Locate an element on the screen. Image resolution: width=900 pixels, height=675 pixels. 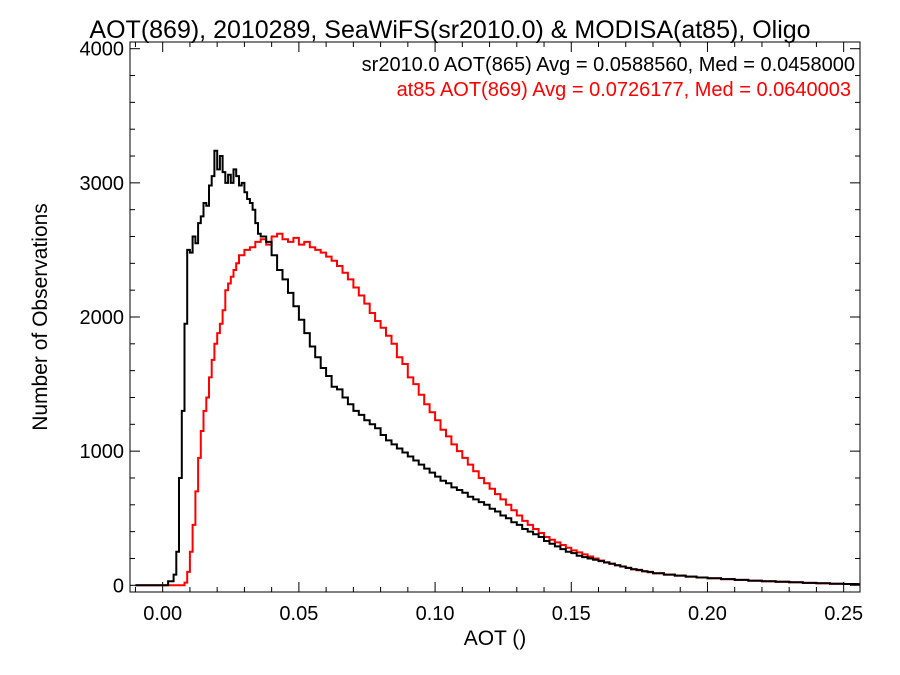
y-tick-label: 0 is located at coordinates (118, 586).